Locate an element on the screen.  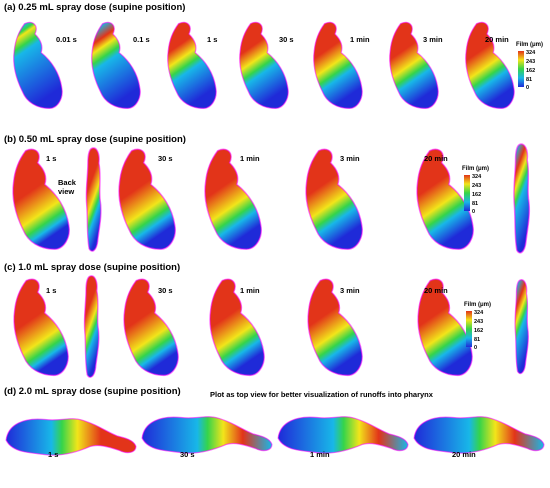
time-label: 0.1 s is located at coordinates (141, 39).